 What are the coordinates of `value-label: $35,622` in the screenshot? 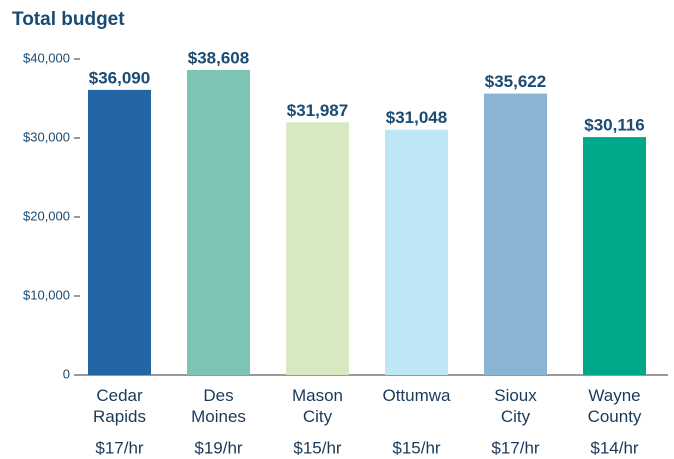 It's located at (515, 81).